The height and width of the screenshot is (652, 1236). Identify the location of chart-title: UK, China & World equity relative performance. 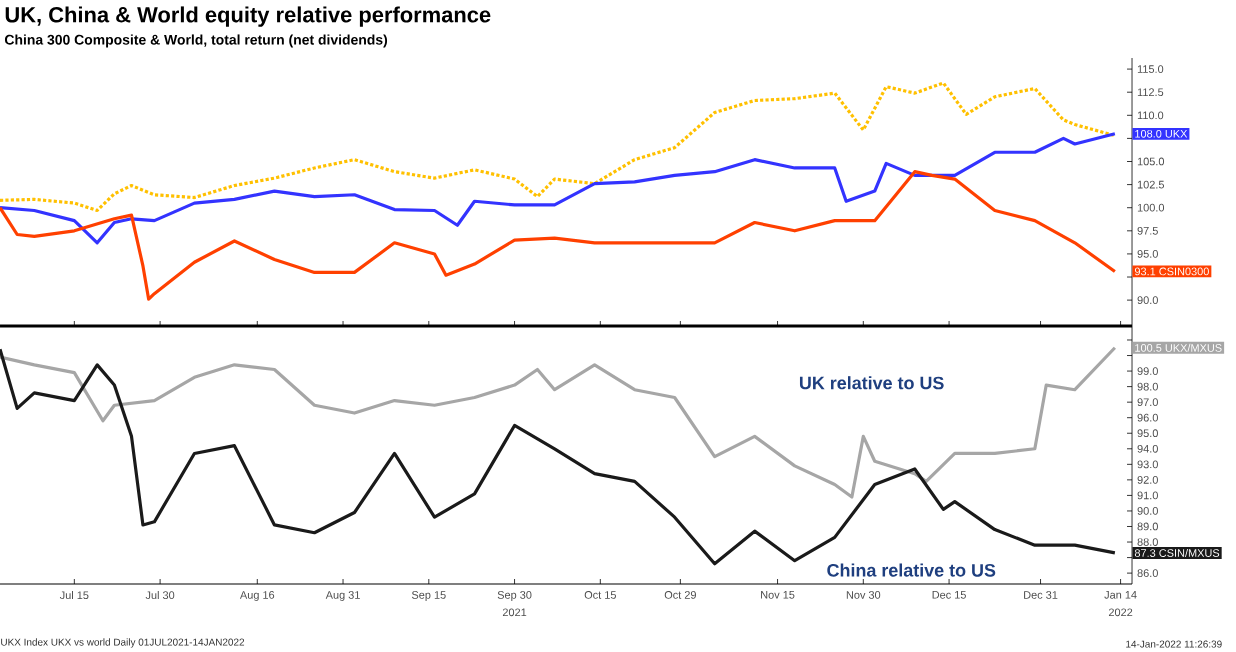
(248, 16).